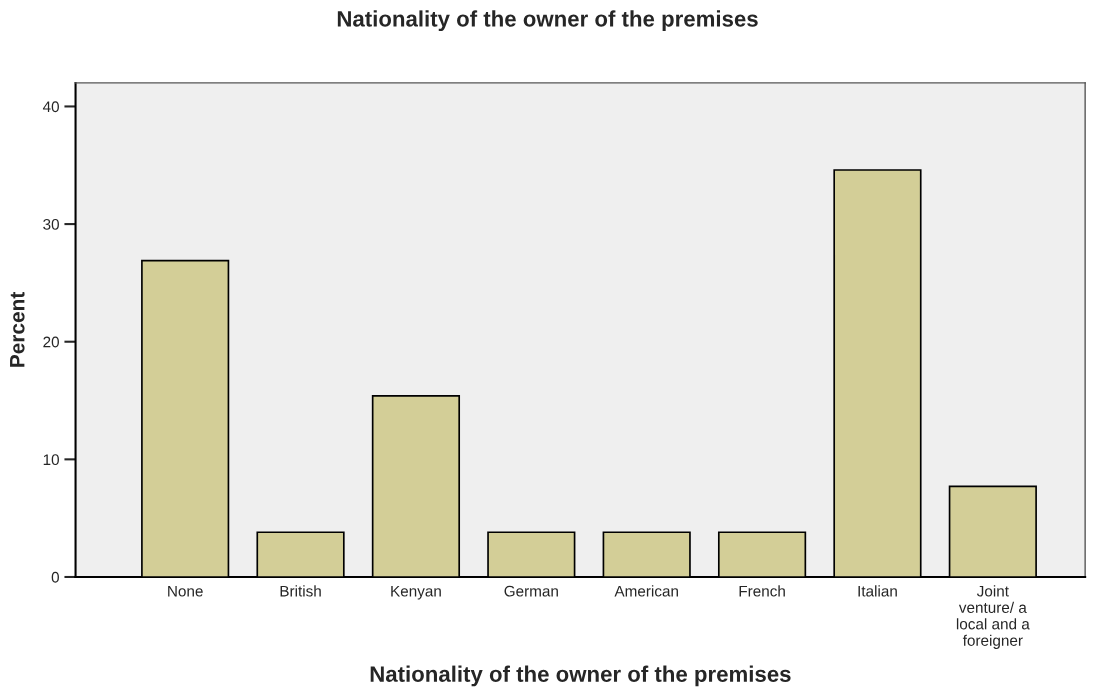  I want to click on x-axis-title: Nationality of the owner of the premises, so click(580, 676).